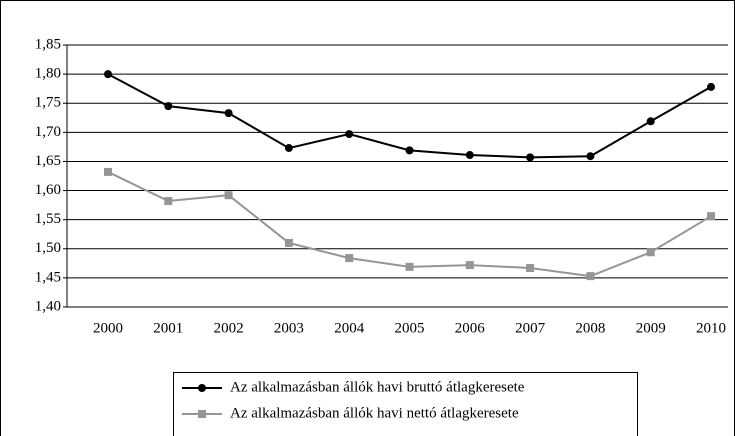 The image size is (735, 436). I want to click on x-tick-label: 2006, so click(470, 328).